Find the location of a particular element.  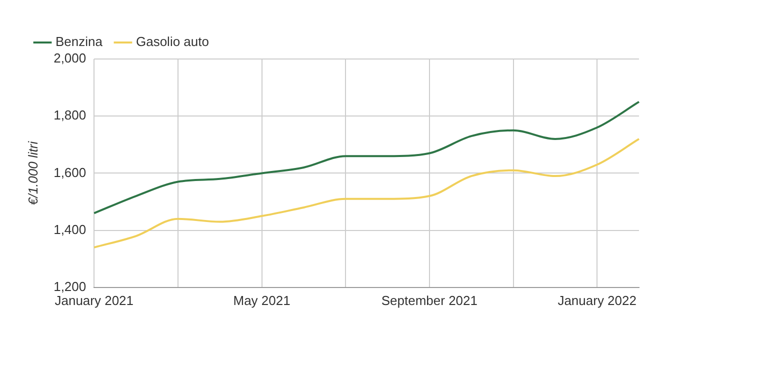

y-tick-label: 1,400 is located at coordinates (70, 229).